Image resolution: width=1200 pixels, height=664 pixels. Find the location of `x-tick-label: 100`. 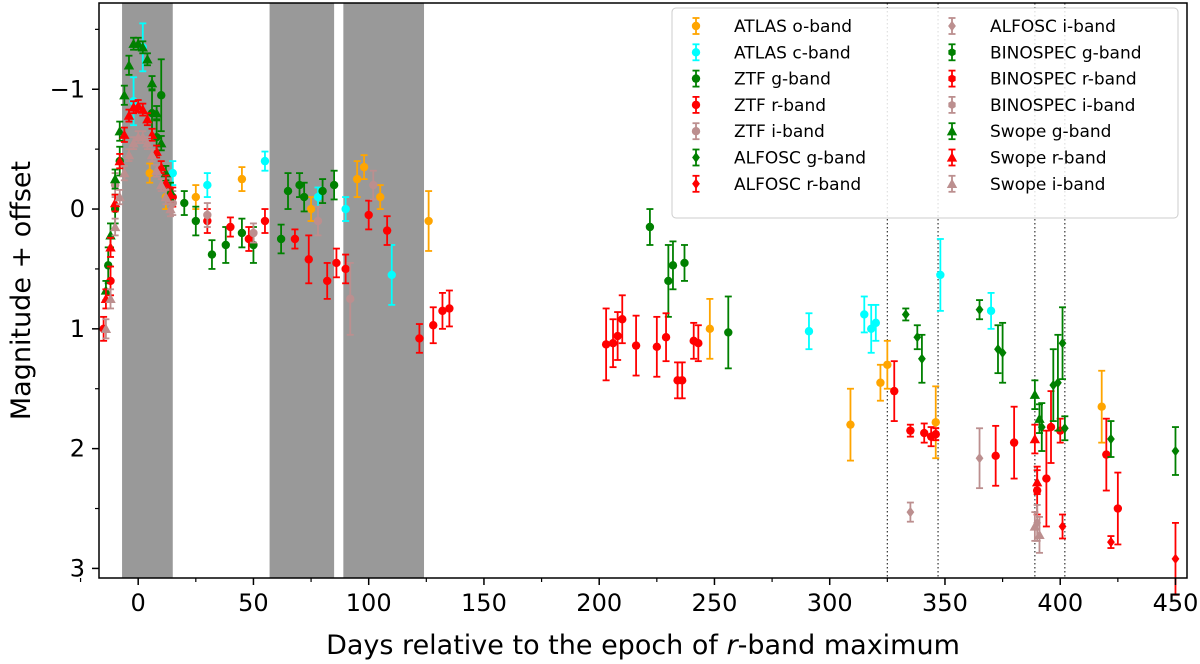

x-tick-label: 100 is located at coordinates (369, 603).